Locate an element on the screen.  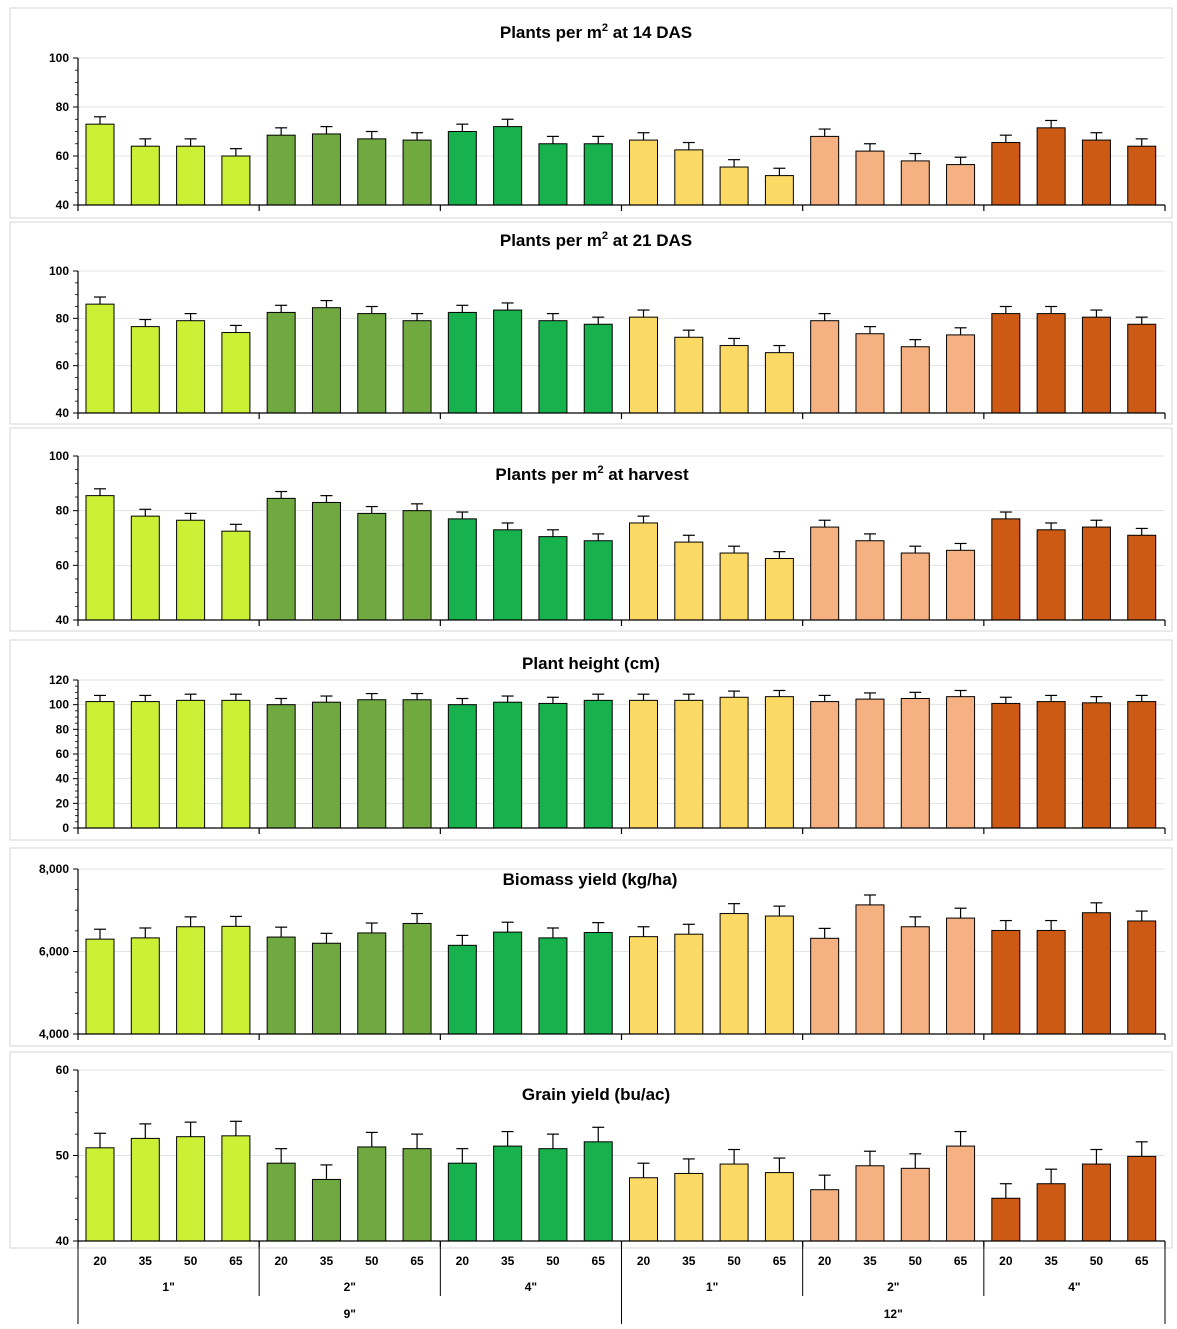
y-tick-label: 4,000 is located at coordinates (54, 1034).